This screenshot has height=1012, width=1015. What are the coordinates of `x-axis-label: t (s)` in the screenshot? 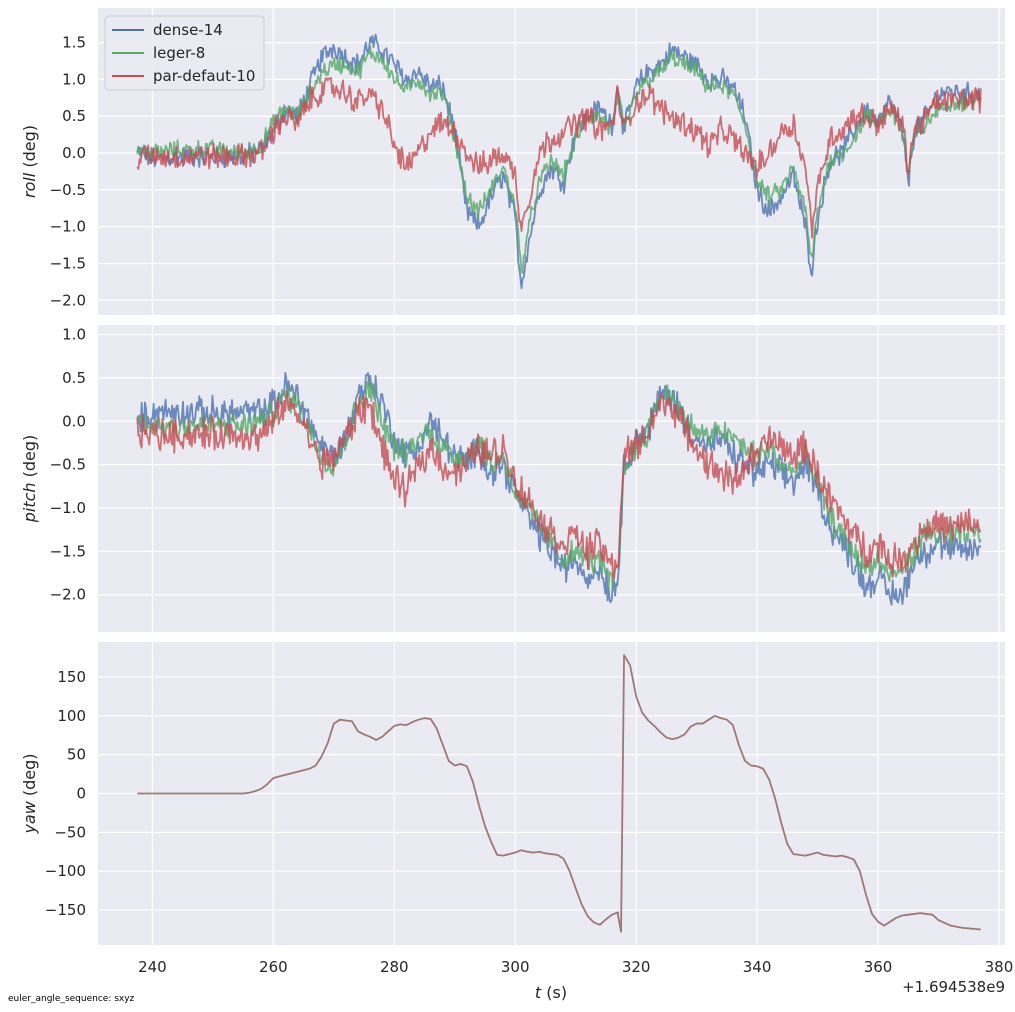 It's located at (551, 992).